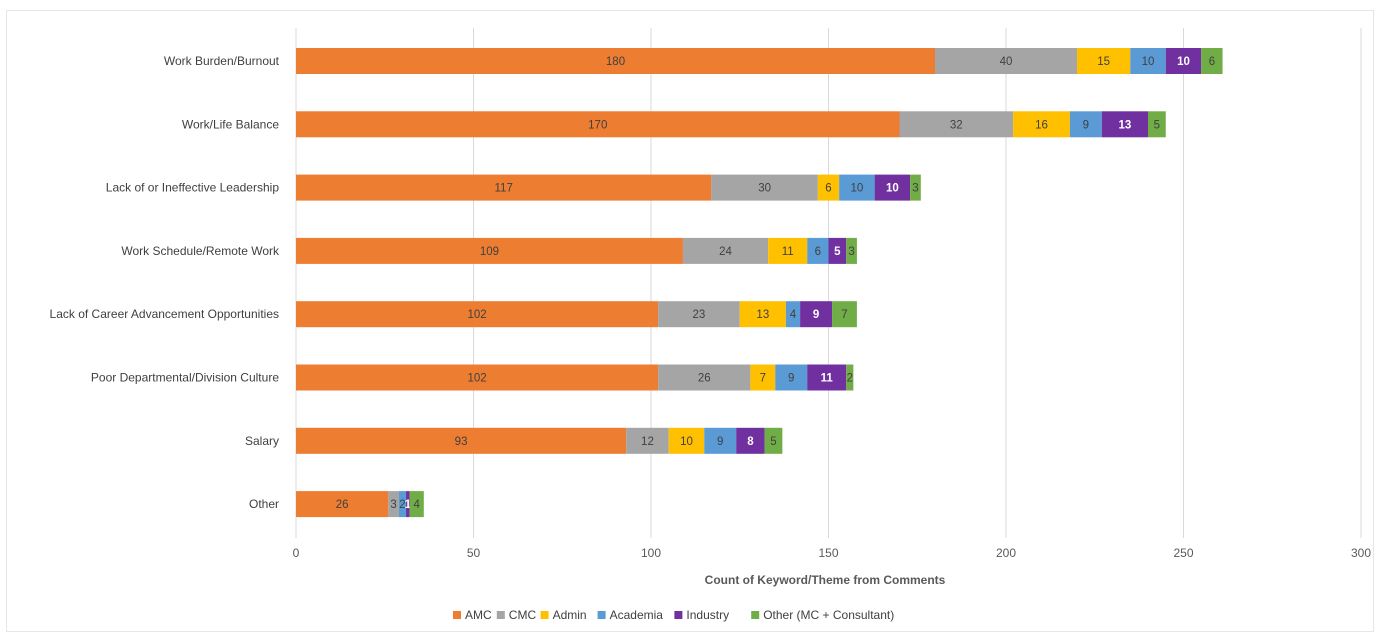  I want to click on legend-item: AMC, so click(472, 615).